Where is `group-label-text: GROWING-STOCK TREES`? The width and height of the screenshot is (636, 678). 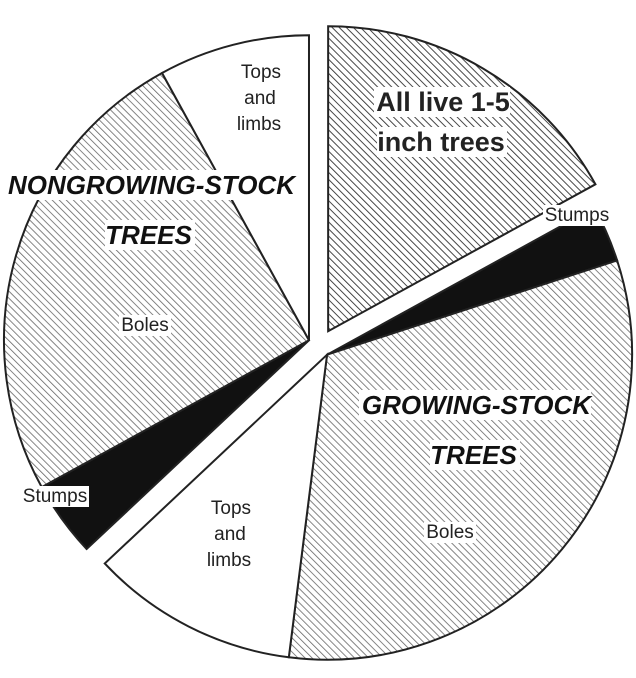 group-label-text: GROWING-STOCK TREES is located at coordinates (475, 430).